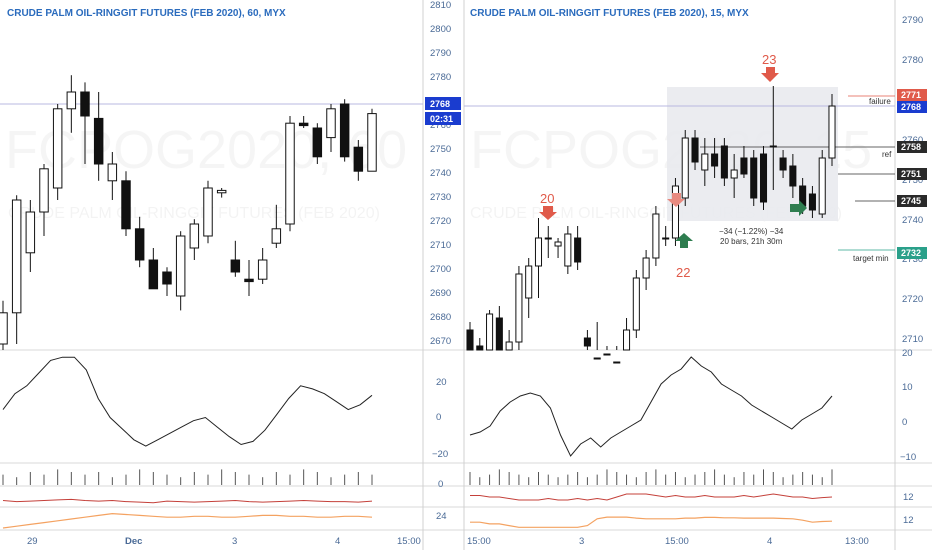  Describe the element at coordinates (441, 382) in the screenshot. I see `left-osc-tick-20: 20` at that location.